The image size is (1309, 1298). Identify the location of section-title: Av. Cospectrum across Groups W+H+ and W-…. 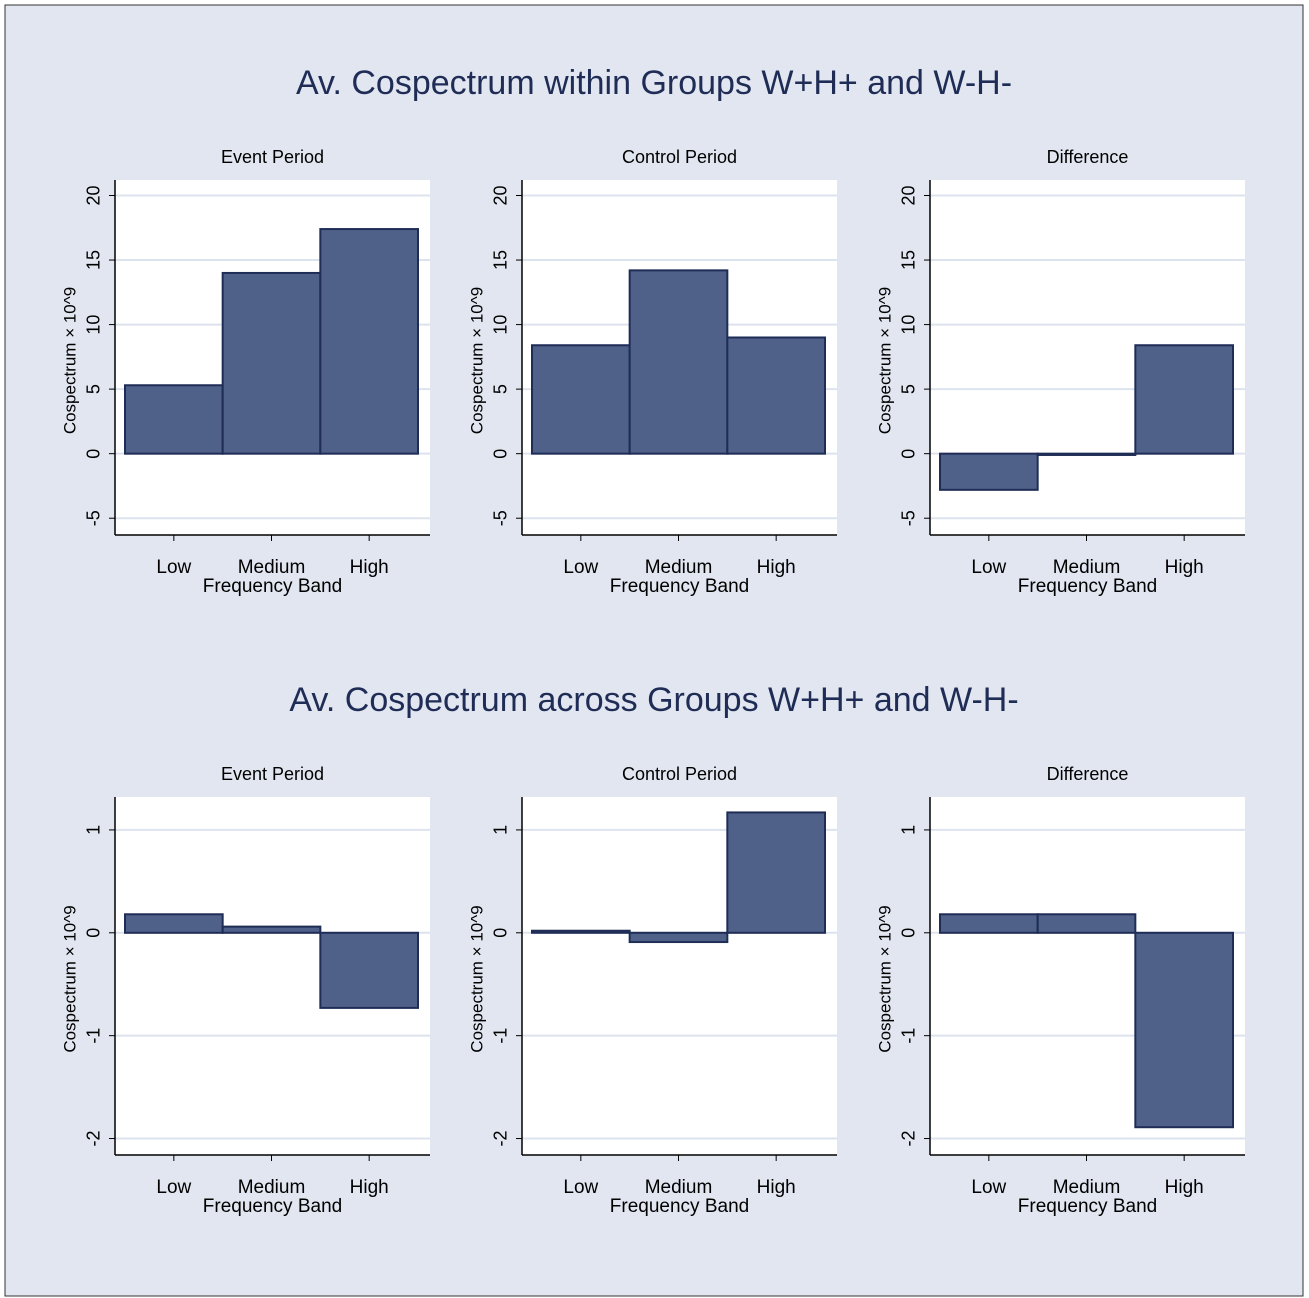
(653, 700).